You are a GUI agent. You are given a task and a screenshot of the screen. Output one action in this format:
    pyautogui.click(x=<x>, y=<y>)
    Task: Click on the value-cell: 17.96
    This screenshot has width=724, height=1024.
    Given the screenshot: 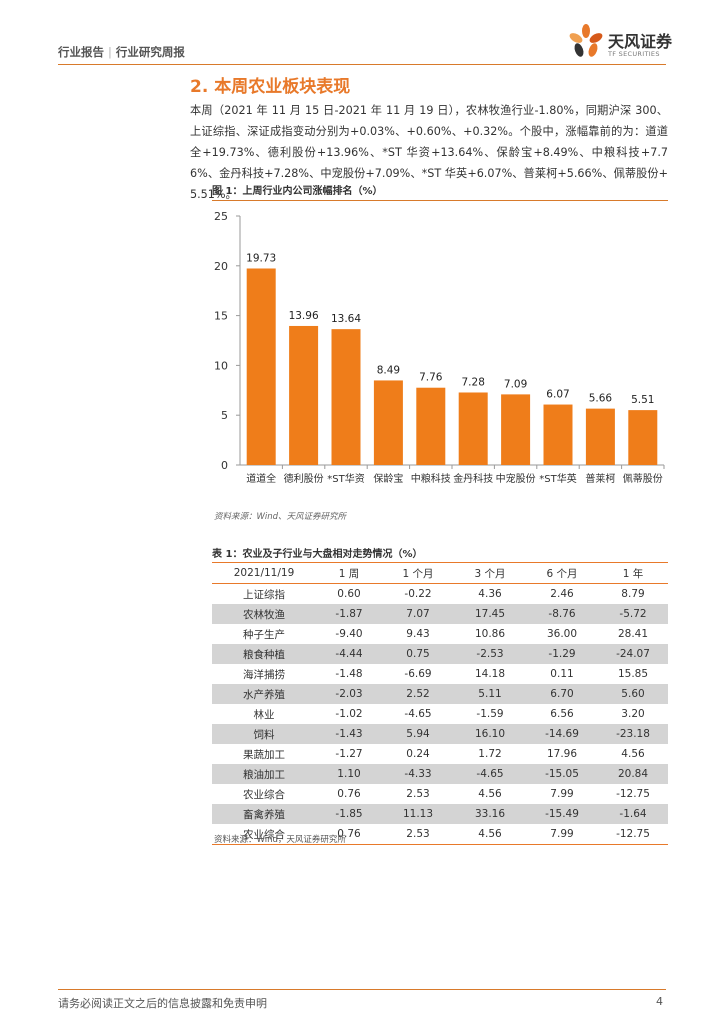 What is the action you would take?
    pyautogui.click(x=562, y=754)
    